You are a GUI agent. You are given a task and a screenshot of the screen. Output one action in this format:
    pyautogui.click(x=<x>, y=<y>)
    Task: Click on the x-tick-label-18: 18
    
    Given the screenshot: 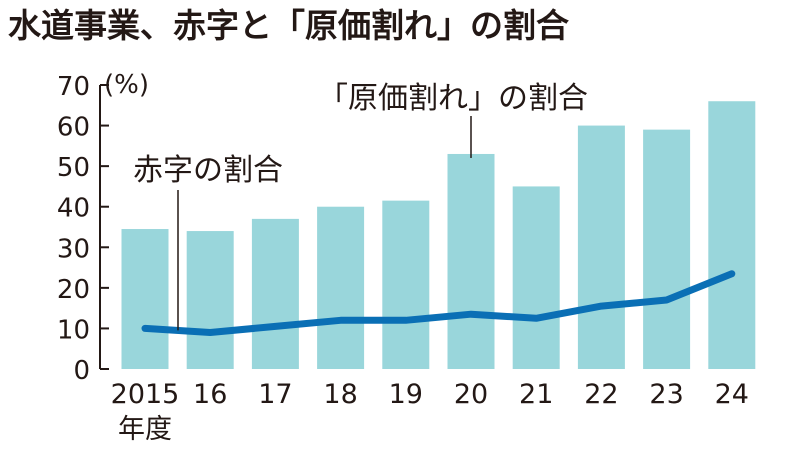 What is the action you would take?
    pyautogui.click(x=340, y=394)
    